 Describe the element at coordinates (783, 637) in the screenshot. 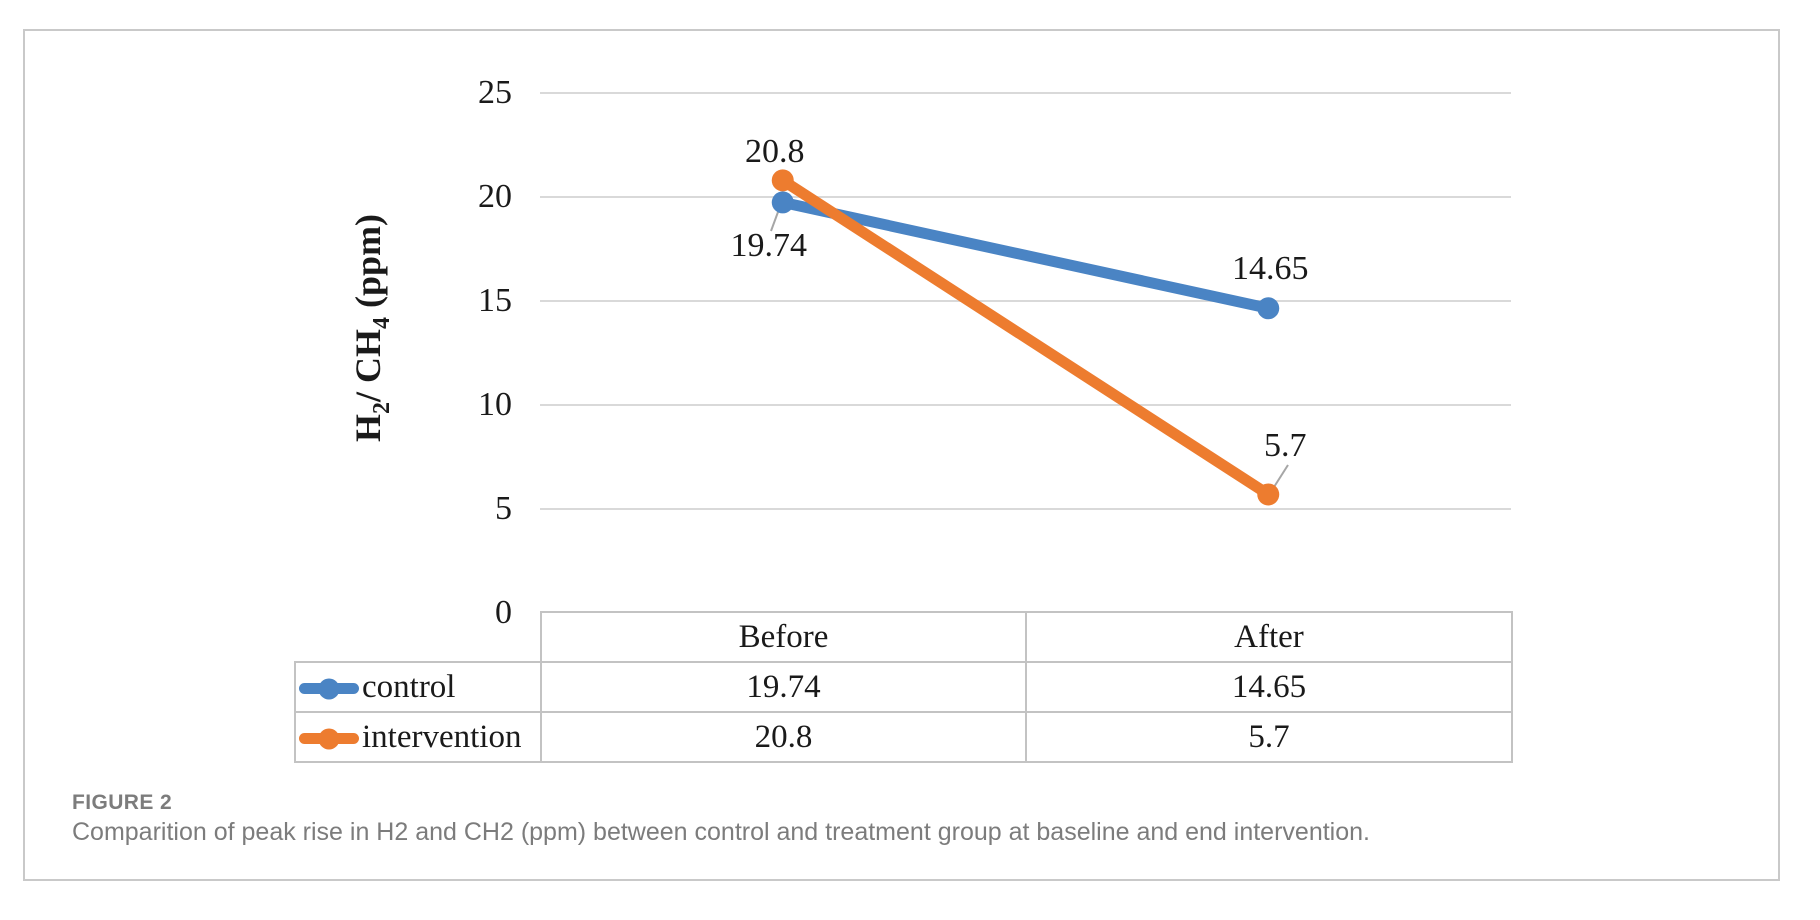

I see `table-header-before: Before` at that location.